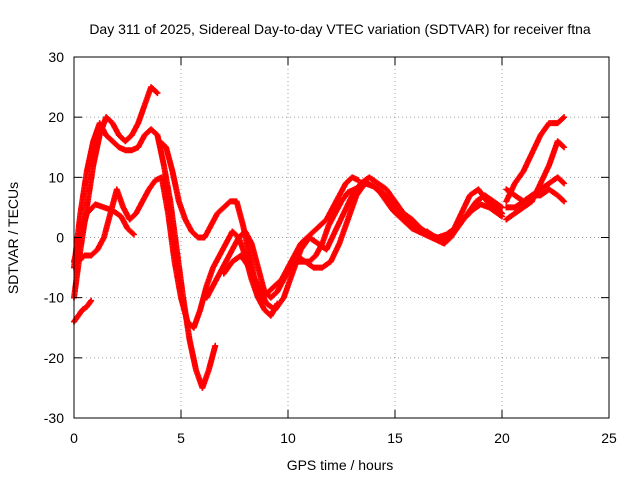  I want to click on y-tick-label: 10, so click(56, 177).